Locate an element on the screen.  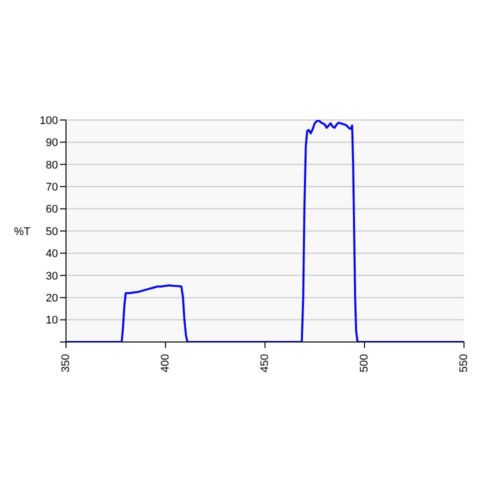
y-tick-label: 30 is located at coordinates (52, 276).